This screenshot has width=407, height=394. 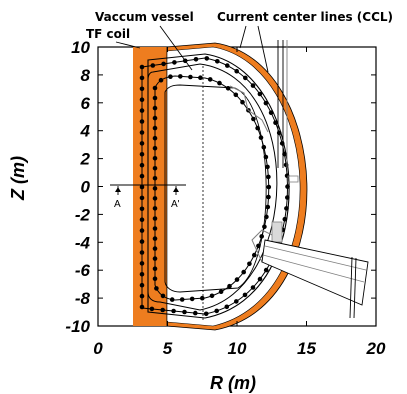 What do you see at coordinates (192, 49) in the screenshot?
I see `annotation-leaders` at bounding box center [192, 49].